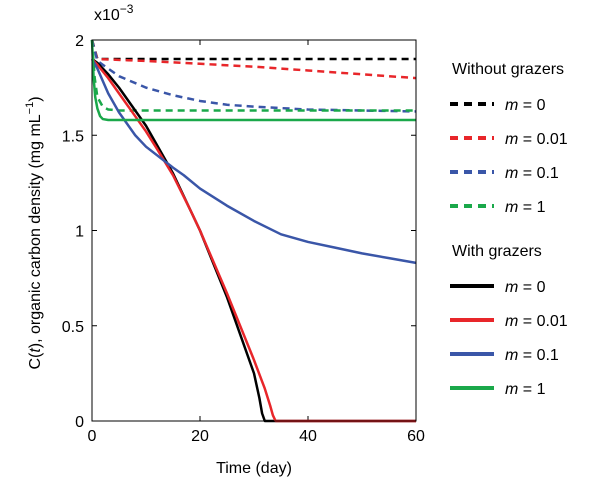  I want to click on x-tick-label: 20, so click(200, 436).